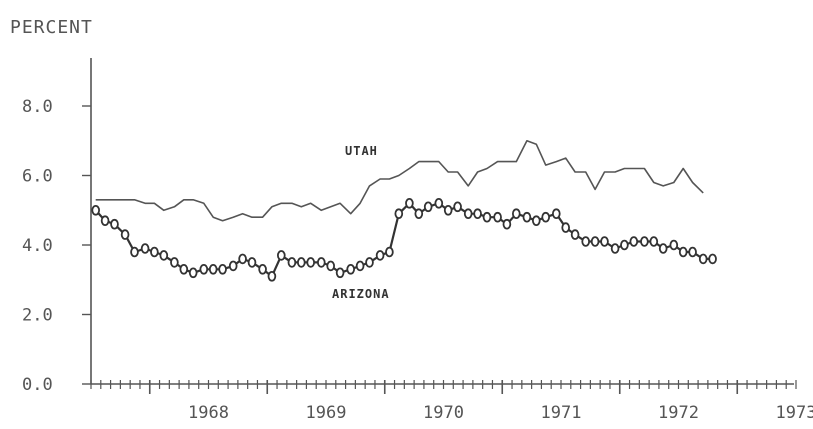  Describe the element at coordinates (361, 294) in the screenshot. I see `series-label-arizona: ARIZONA` at that location.